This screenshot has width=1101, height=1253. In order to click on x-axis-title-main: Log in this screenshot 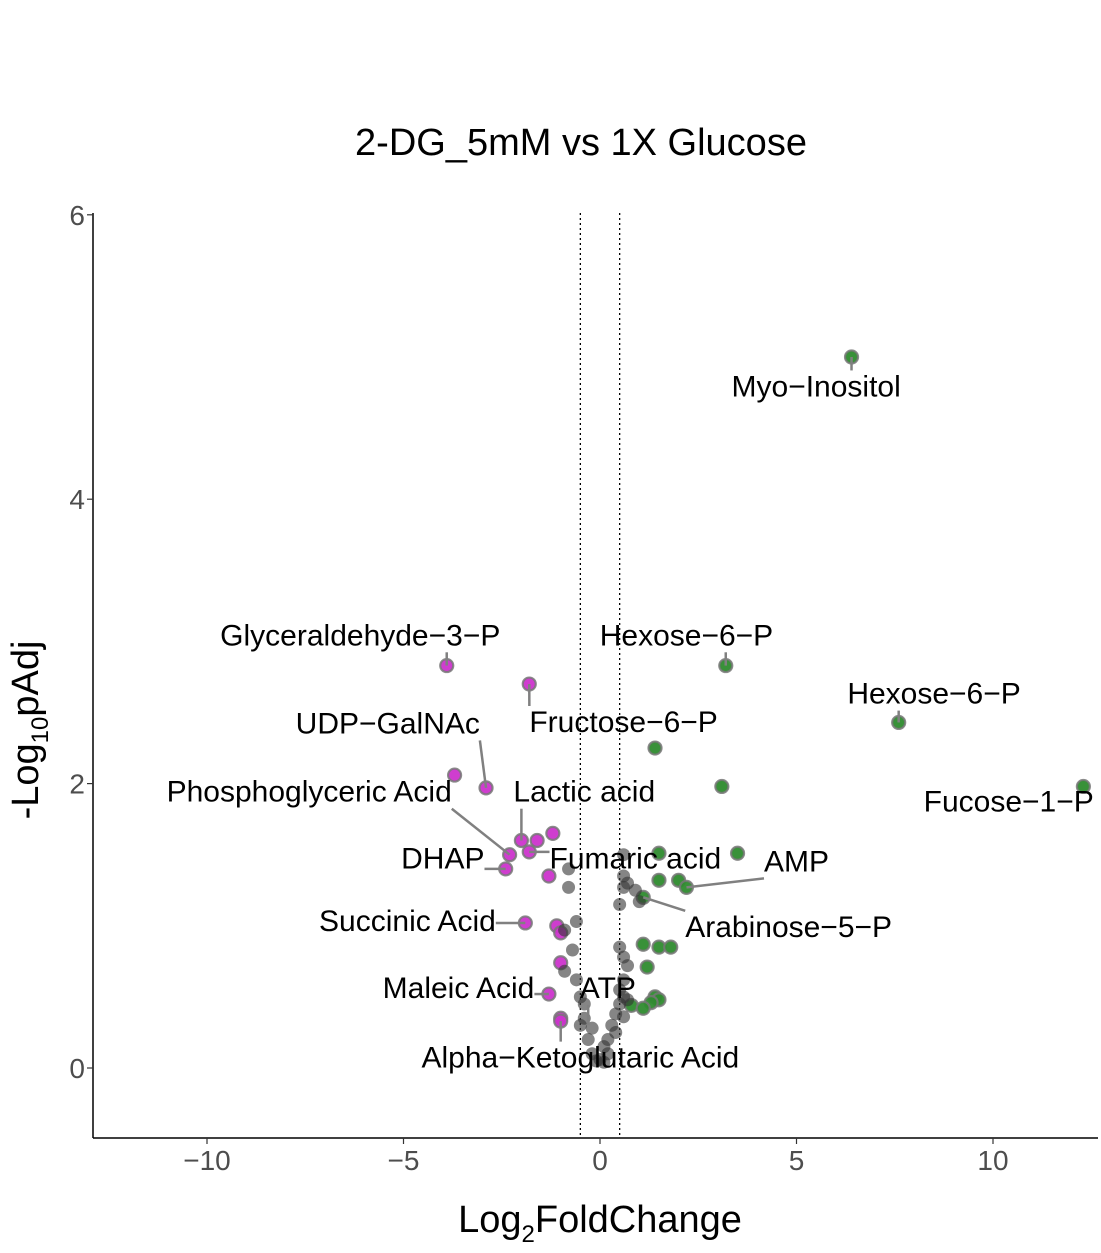, I will do `click(489, 1220)`.